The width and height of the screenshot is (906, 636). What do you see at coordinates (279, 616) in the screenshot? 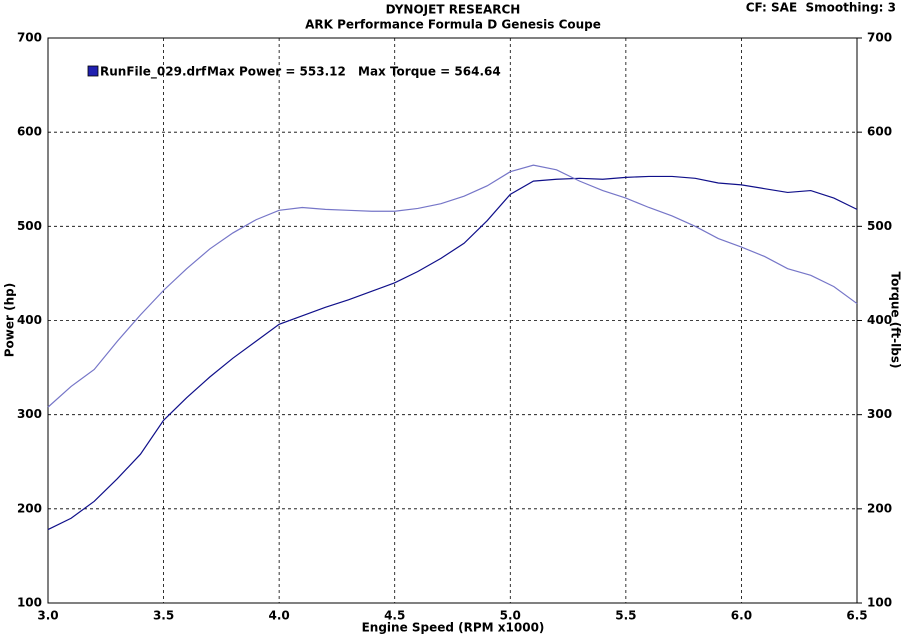
I see `x-tick-label: 4.0` at bounding box center [279, 616].